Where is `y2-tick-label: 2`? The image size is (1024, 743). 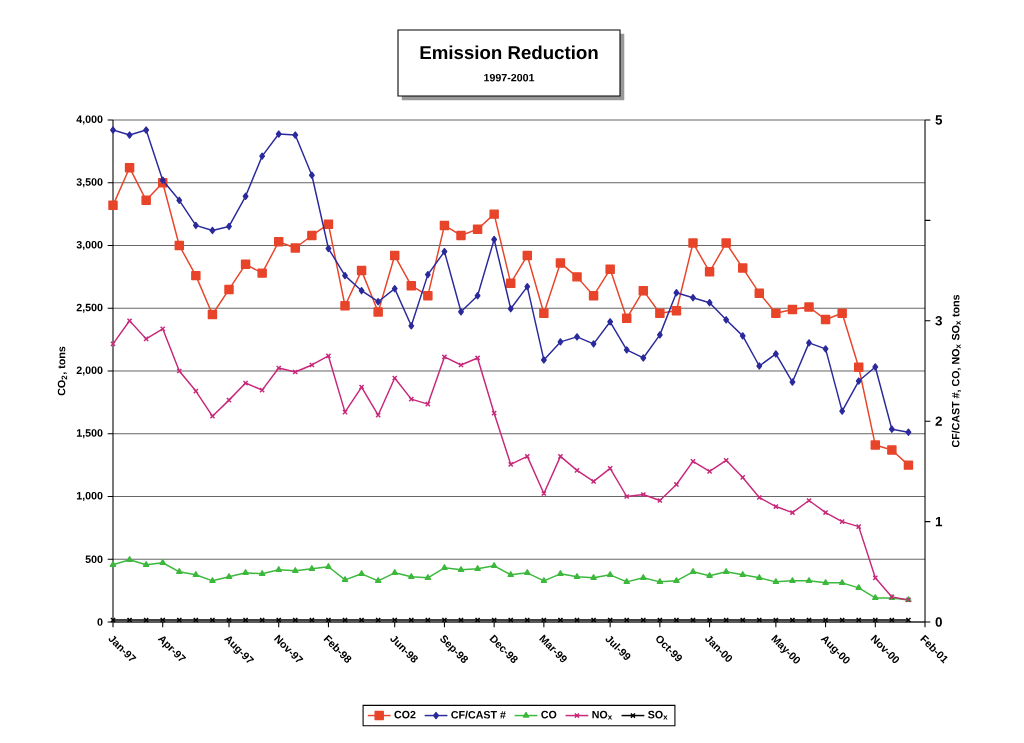
y2-tick-label: 2 is located at coordinates (938, 421).